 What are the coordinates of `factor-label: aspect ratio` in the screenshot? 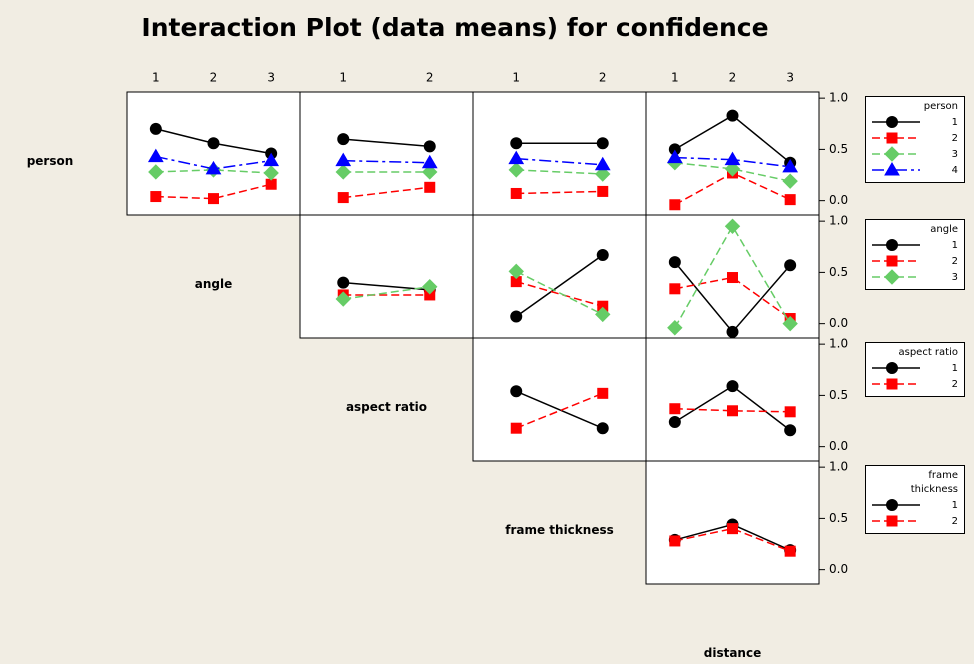 It's located at (386, 407).